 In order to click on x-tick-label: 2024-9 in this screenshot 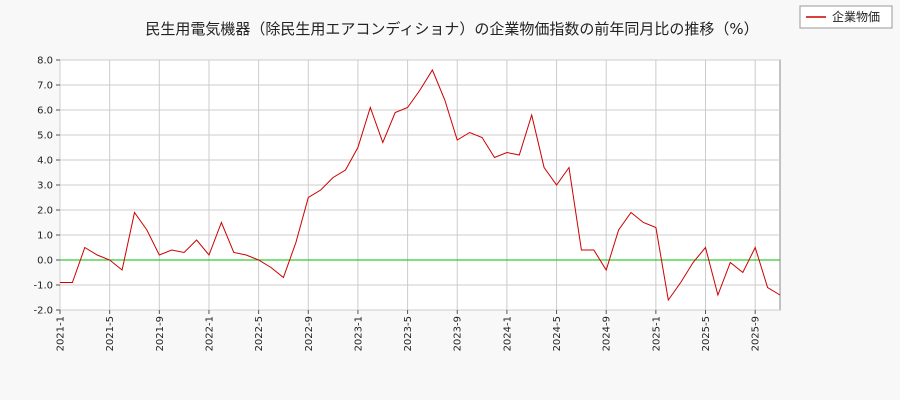, I will do `click(607, 333)`.